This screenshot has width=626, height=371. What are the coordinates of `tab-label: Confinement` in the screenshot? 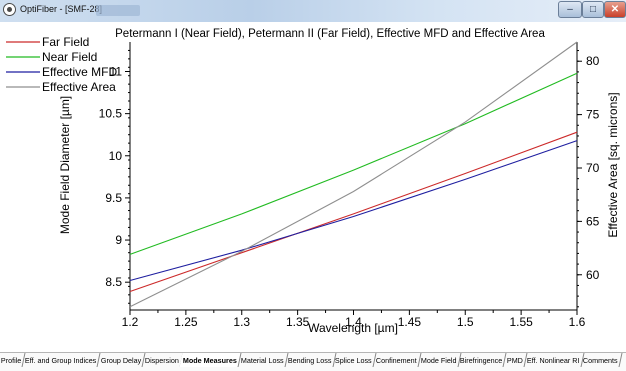 It's located at (396, 360).